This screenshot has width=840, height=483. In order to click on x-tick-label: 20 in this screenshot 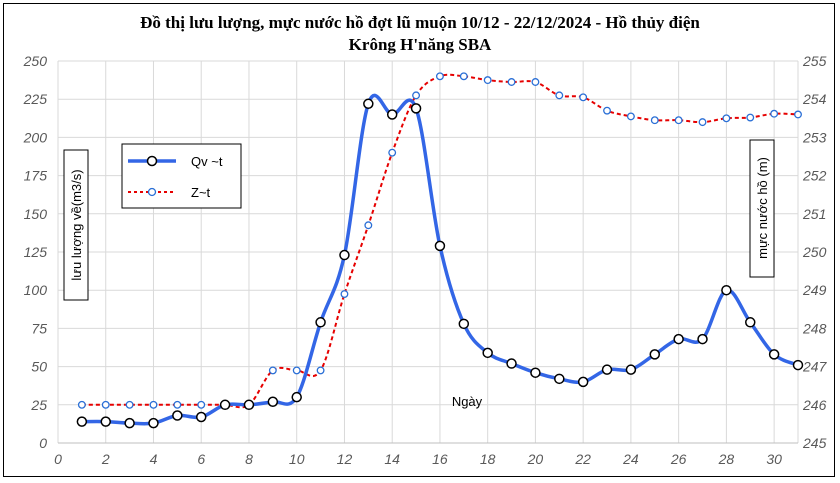, I will do `click(535, 459)`.